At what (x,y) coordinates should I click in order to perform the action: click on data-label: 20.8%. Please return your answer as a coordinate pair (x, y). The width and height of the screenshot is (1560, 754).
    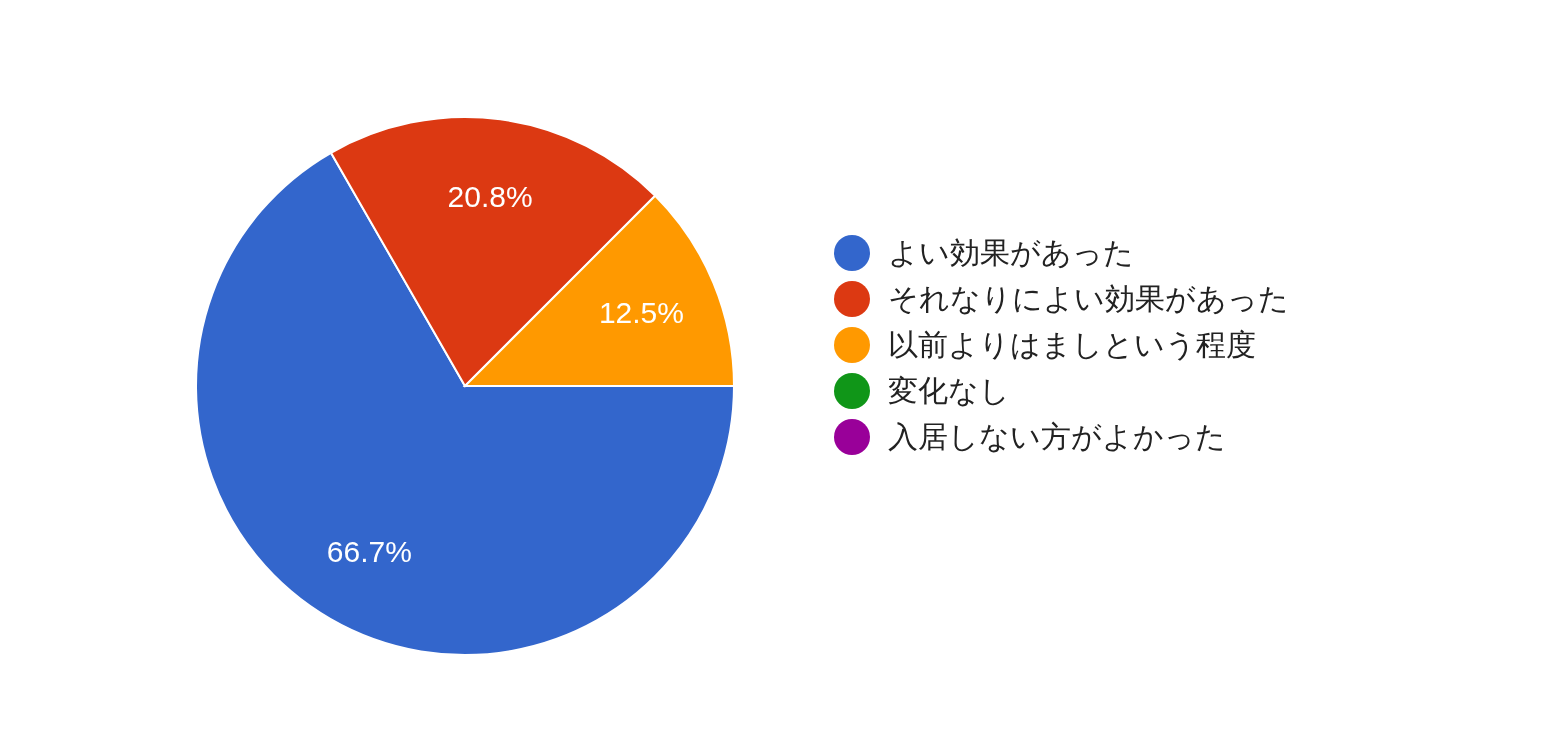
    Looking at the image, I should click on (490, 197).